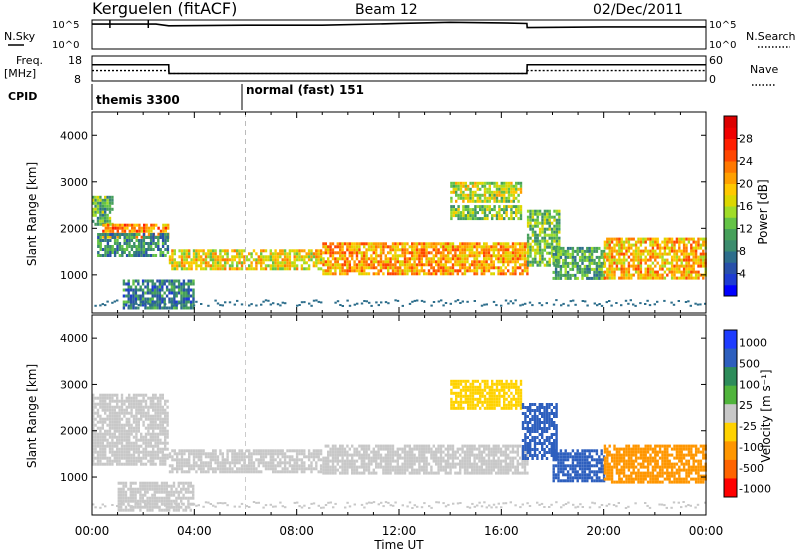  Describe the element at coordinates (74, 182) in the screenshot. I see `power-ytick-label-2: 3000` at that location.